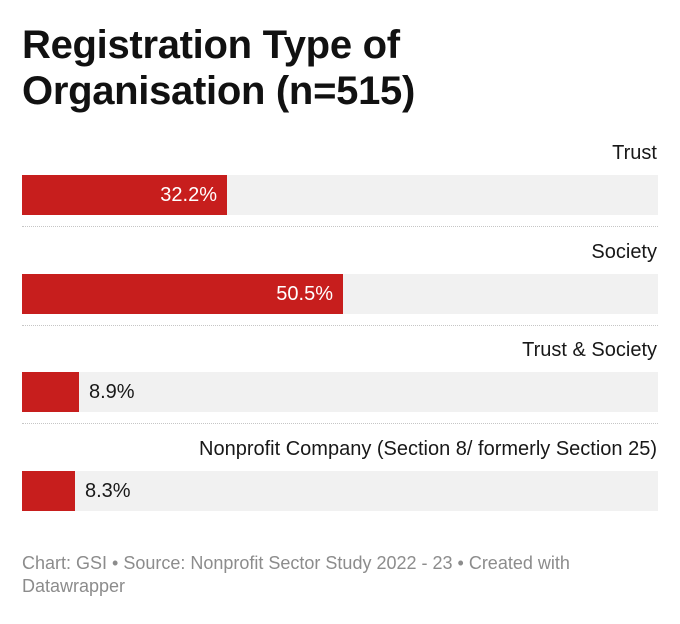 The image size is (680, 624). I want to click on category-label: Trust, so click(634, 153).